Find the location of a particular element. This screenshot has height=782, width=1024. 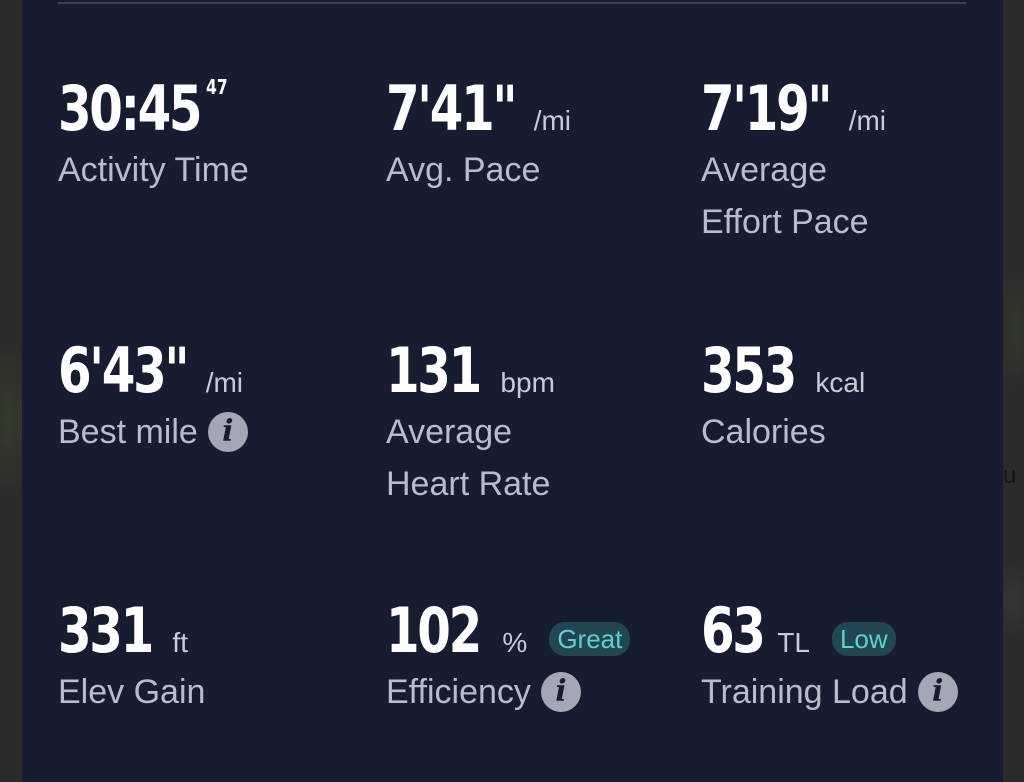

efficiency-rating-badge: Great is located at coordinates (590, 639).